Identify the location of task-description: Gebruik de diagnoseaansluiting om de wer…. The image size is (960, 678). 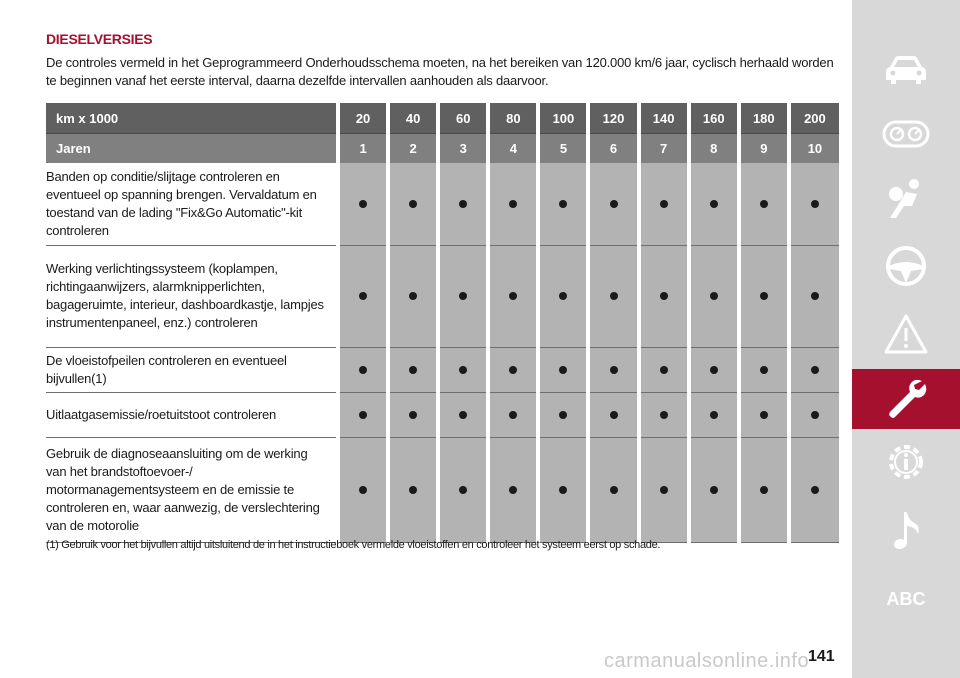
(192, 490).